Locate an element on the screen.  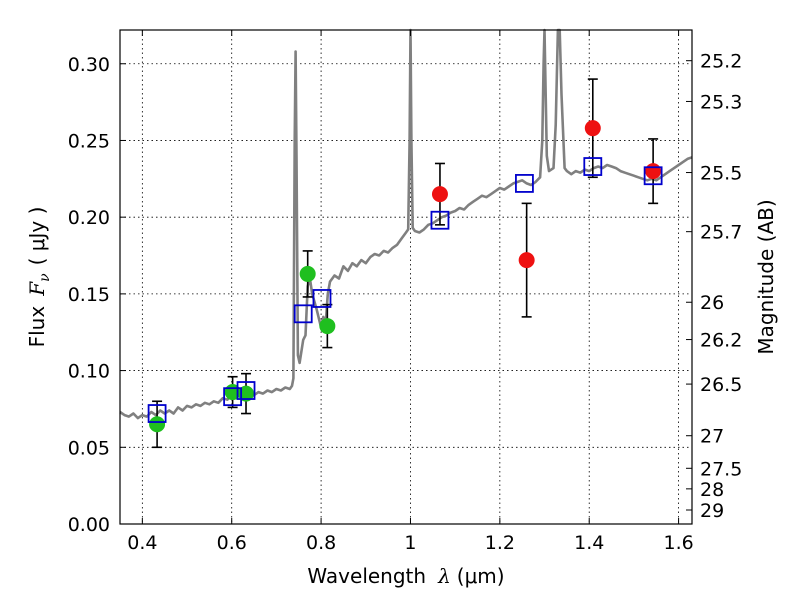
y2-tick-label: 27 is located at coordinates (712, 437).